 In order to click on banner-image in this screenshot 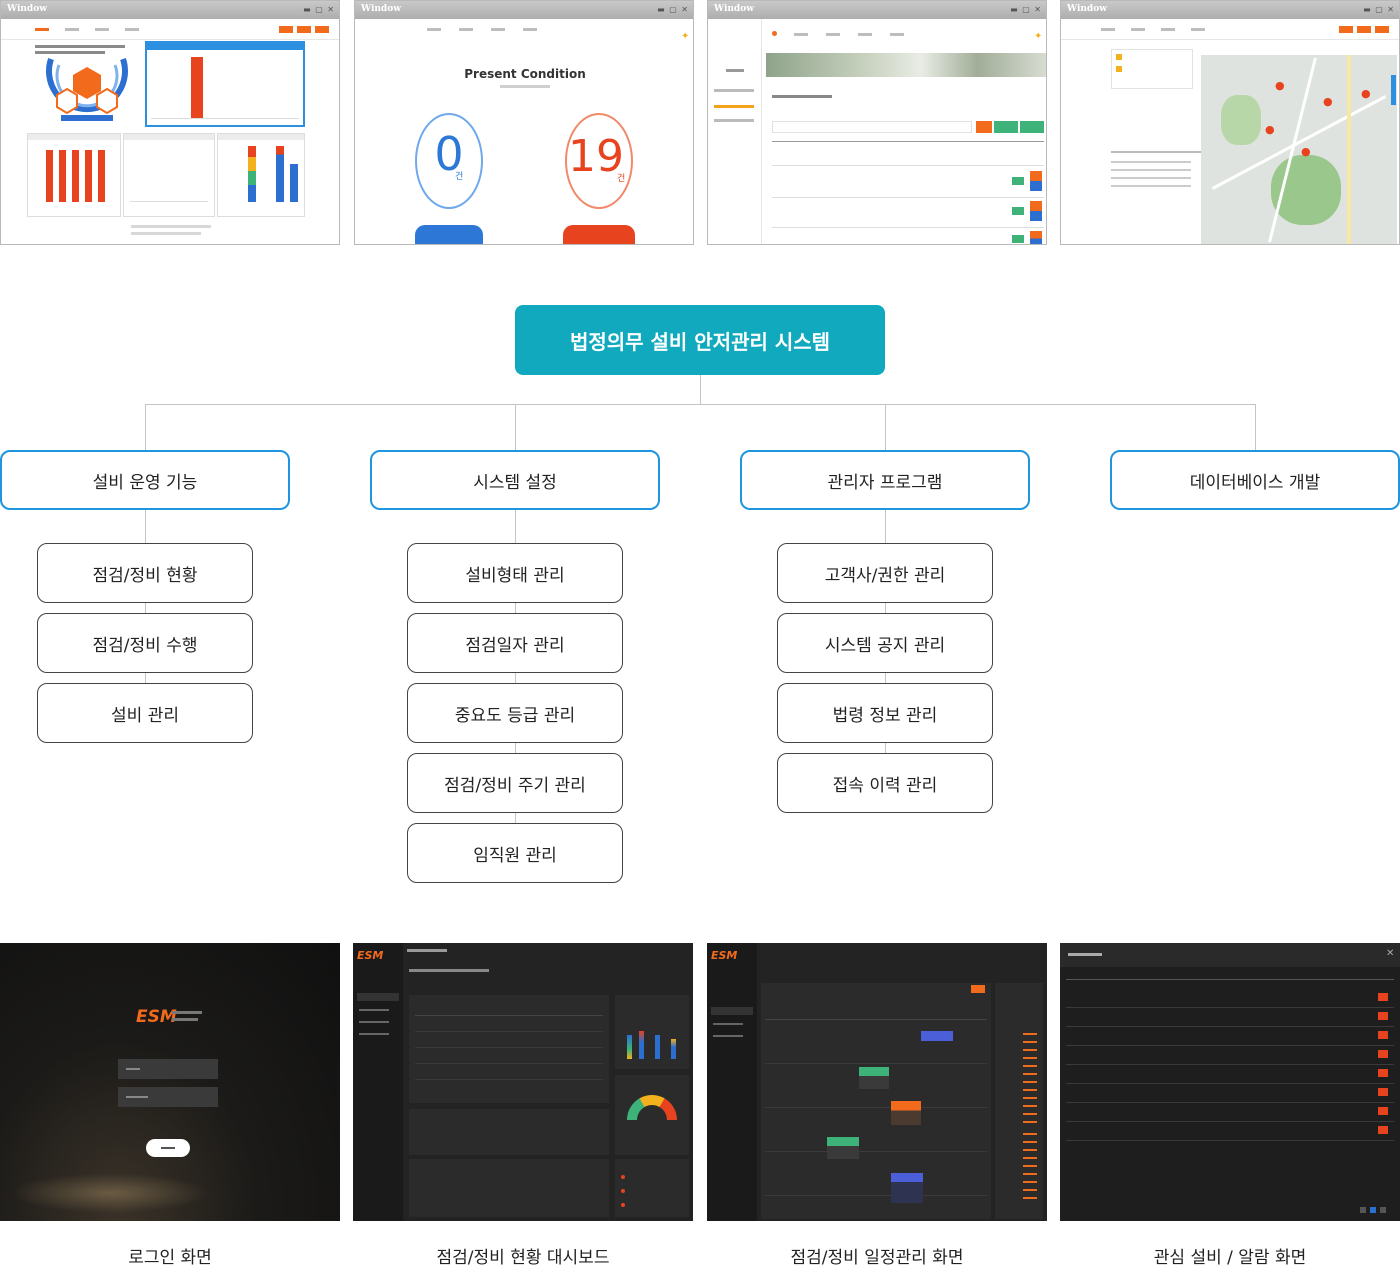, I will do `click(906, 65)`.